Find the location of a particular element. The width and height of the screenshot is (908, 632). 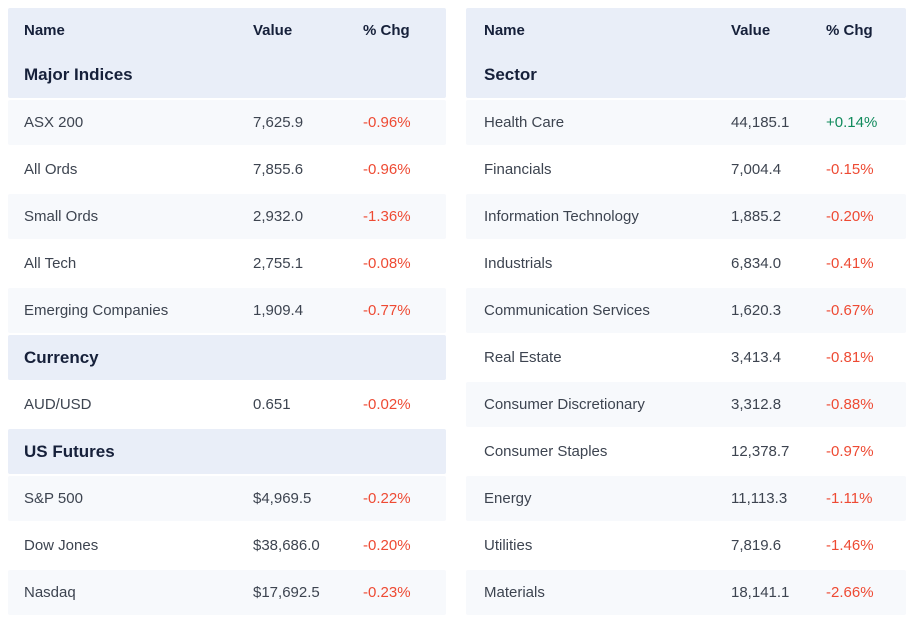

value-cell: 11,113.3 is located at coordinates (759, 498).